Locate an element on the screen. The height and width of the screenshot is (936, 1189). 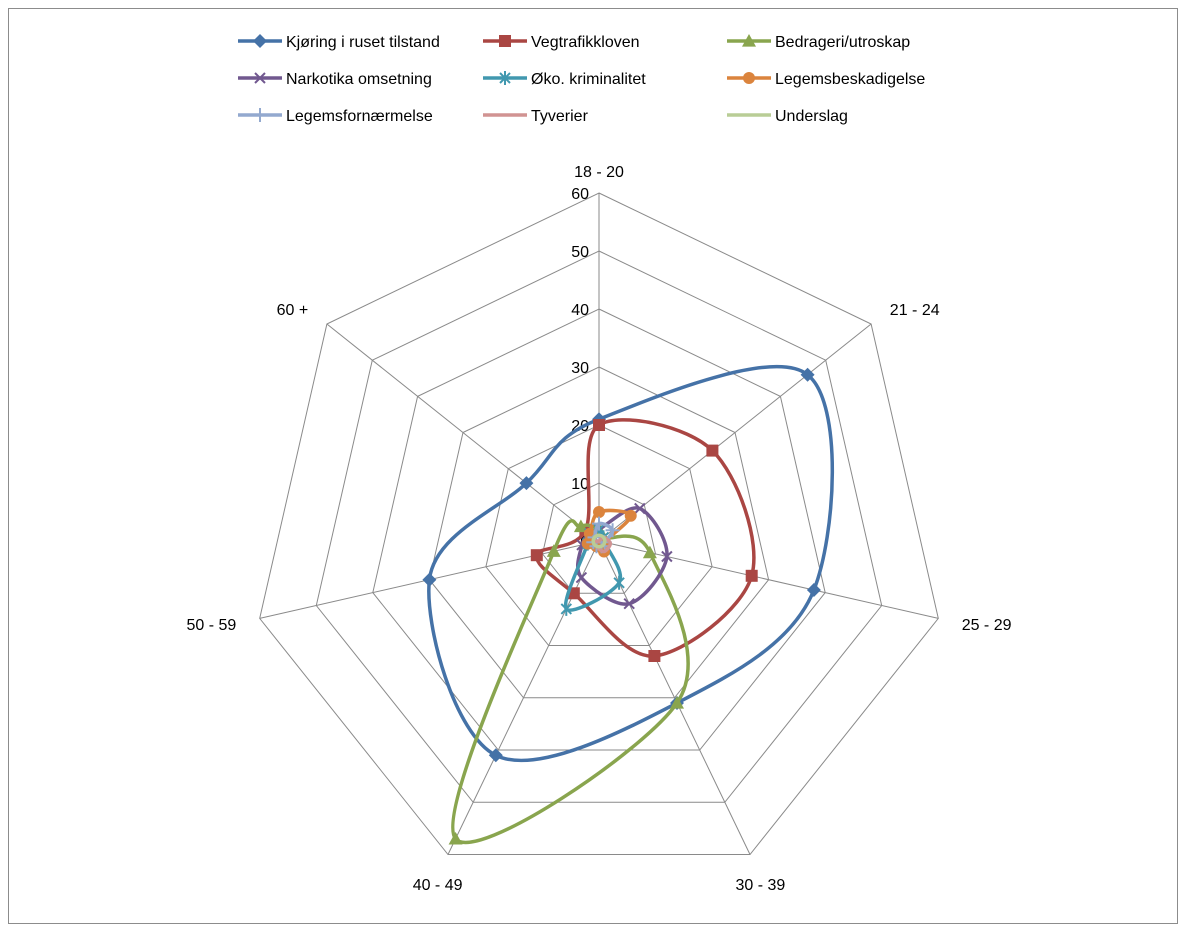
category-label: 50 - 59 is located at coordinates (211, 625).